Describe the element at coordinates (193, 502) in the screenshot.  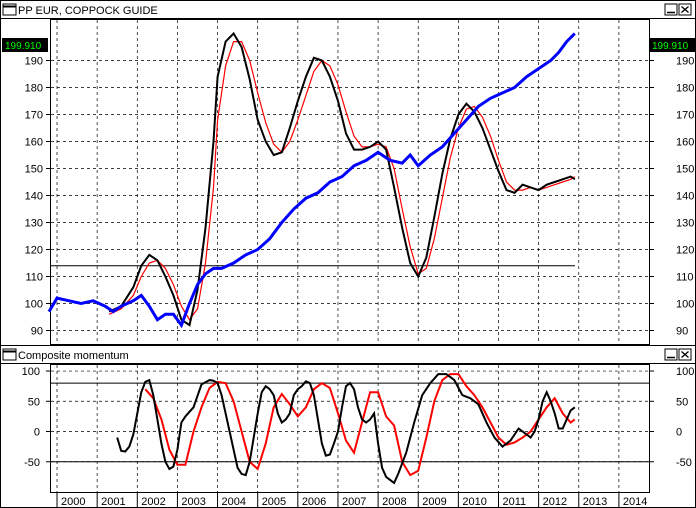
I see `x-tick-label: 2003` at that location.